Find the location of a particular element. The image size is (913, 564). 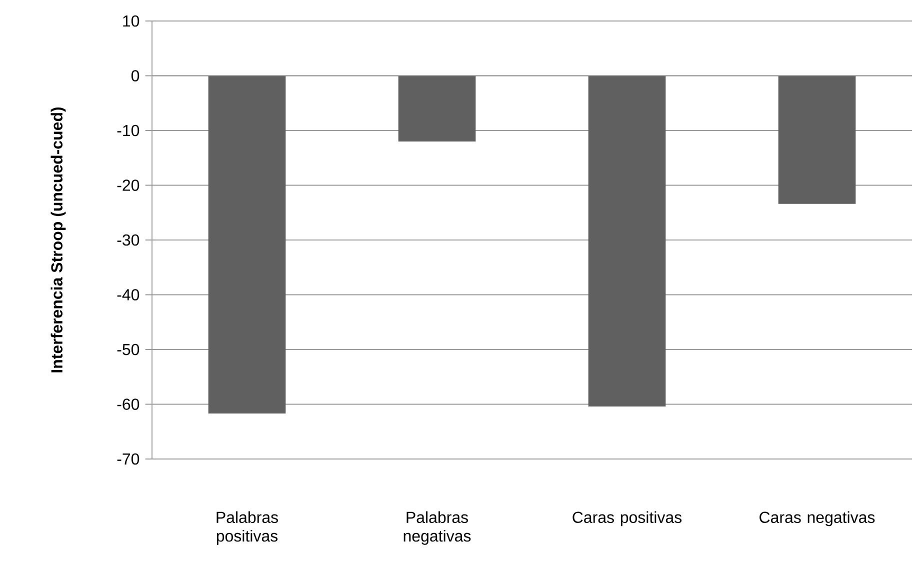

y-axis-title: Interferencia Stroop (uncued-cued) is located at coordinates (58, 239).